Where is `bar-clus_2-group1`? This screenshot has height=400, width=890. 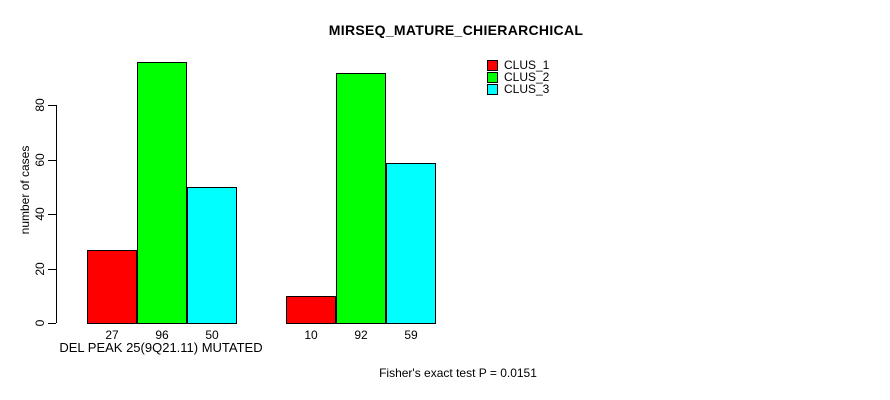
bar-clus_2-group1 is located at coordinates (162, 193).